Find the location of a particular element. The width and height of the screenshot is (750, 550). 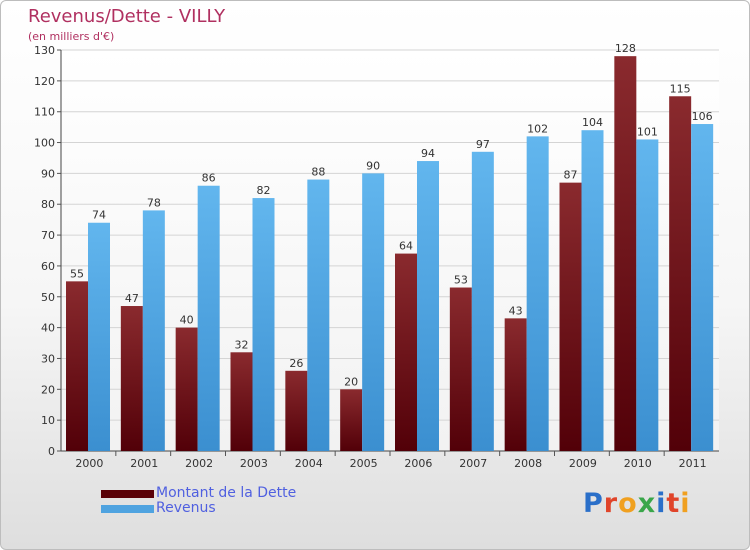

logo-letter: o is located at coordinates (628, 503).